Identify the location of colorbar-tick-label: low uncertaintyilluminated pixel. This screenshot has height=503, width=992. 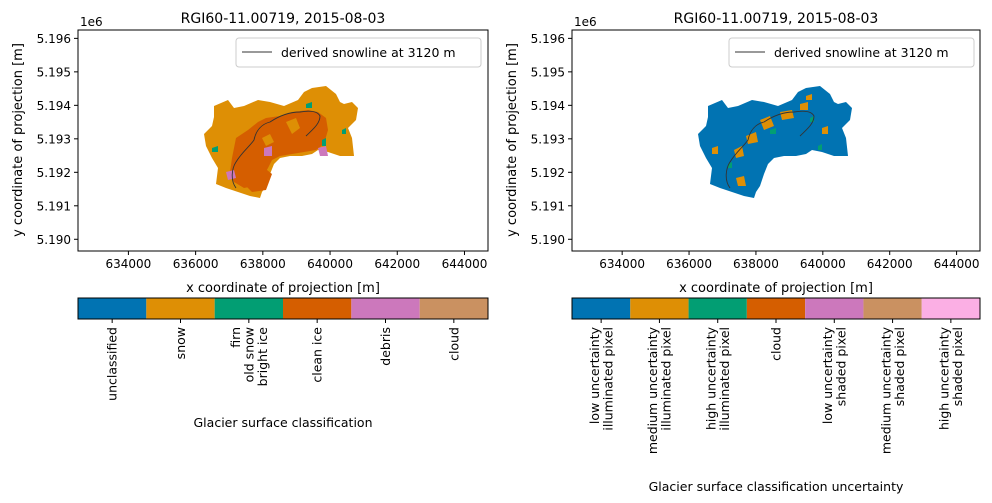
(601, 378).